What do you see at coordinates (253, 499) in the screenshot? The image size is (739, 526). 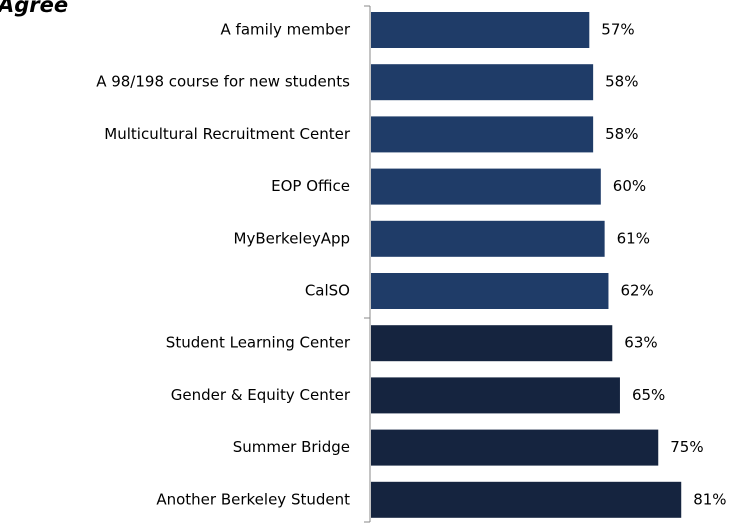 I see `category-label: Another Berkeley Student` at bounding box center [253, 499].